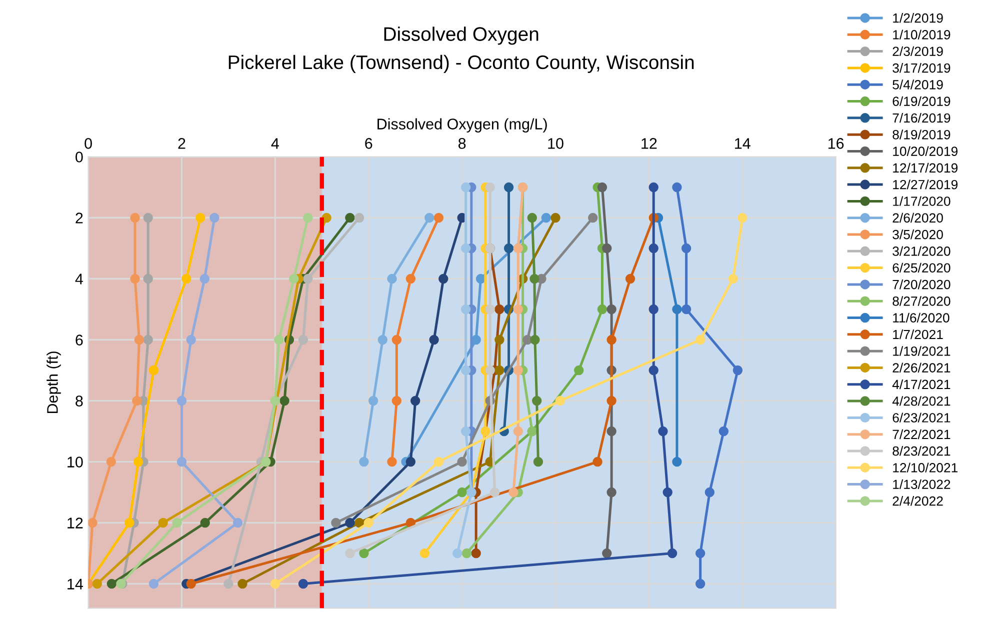 The height and width of the screenshot is (627, 981). I want to click on y-axis-title: Depth (ft), so click(53, 383).